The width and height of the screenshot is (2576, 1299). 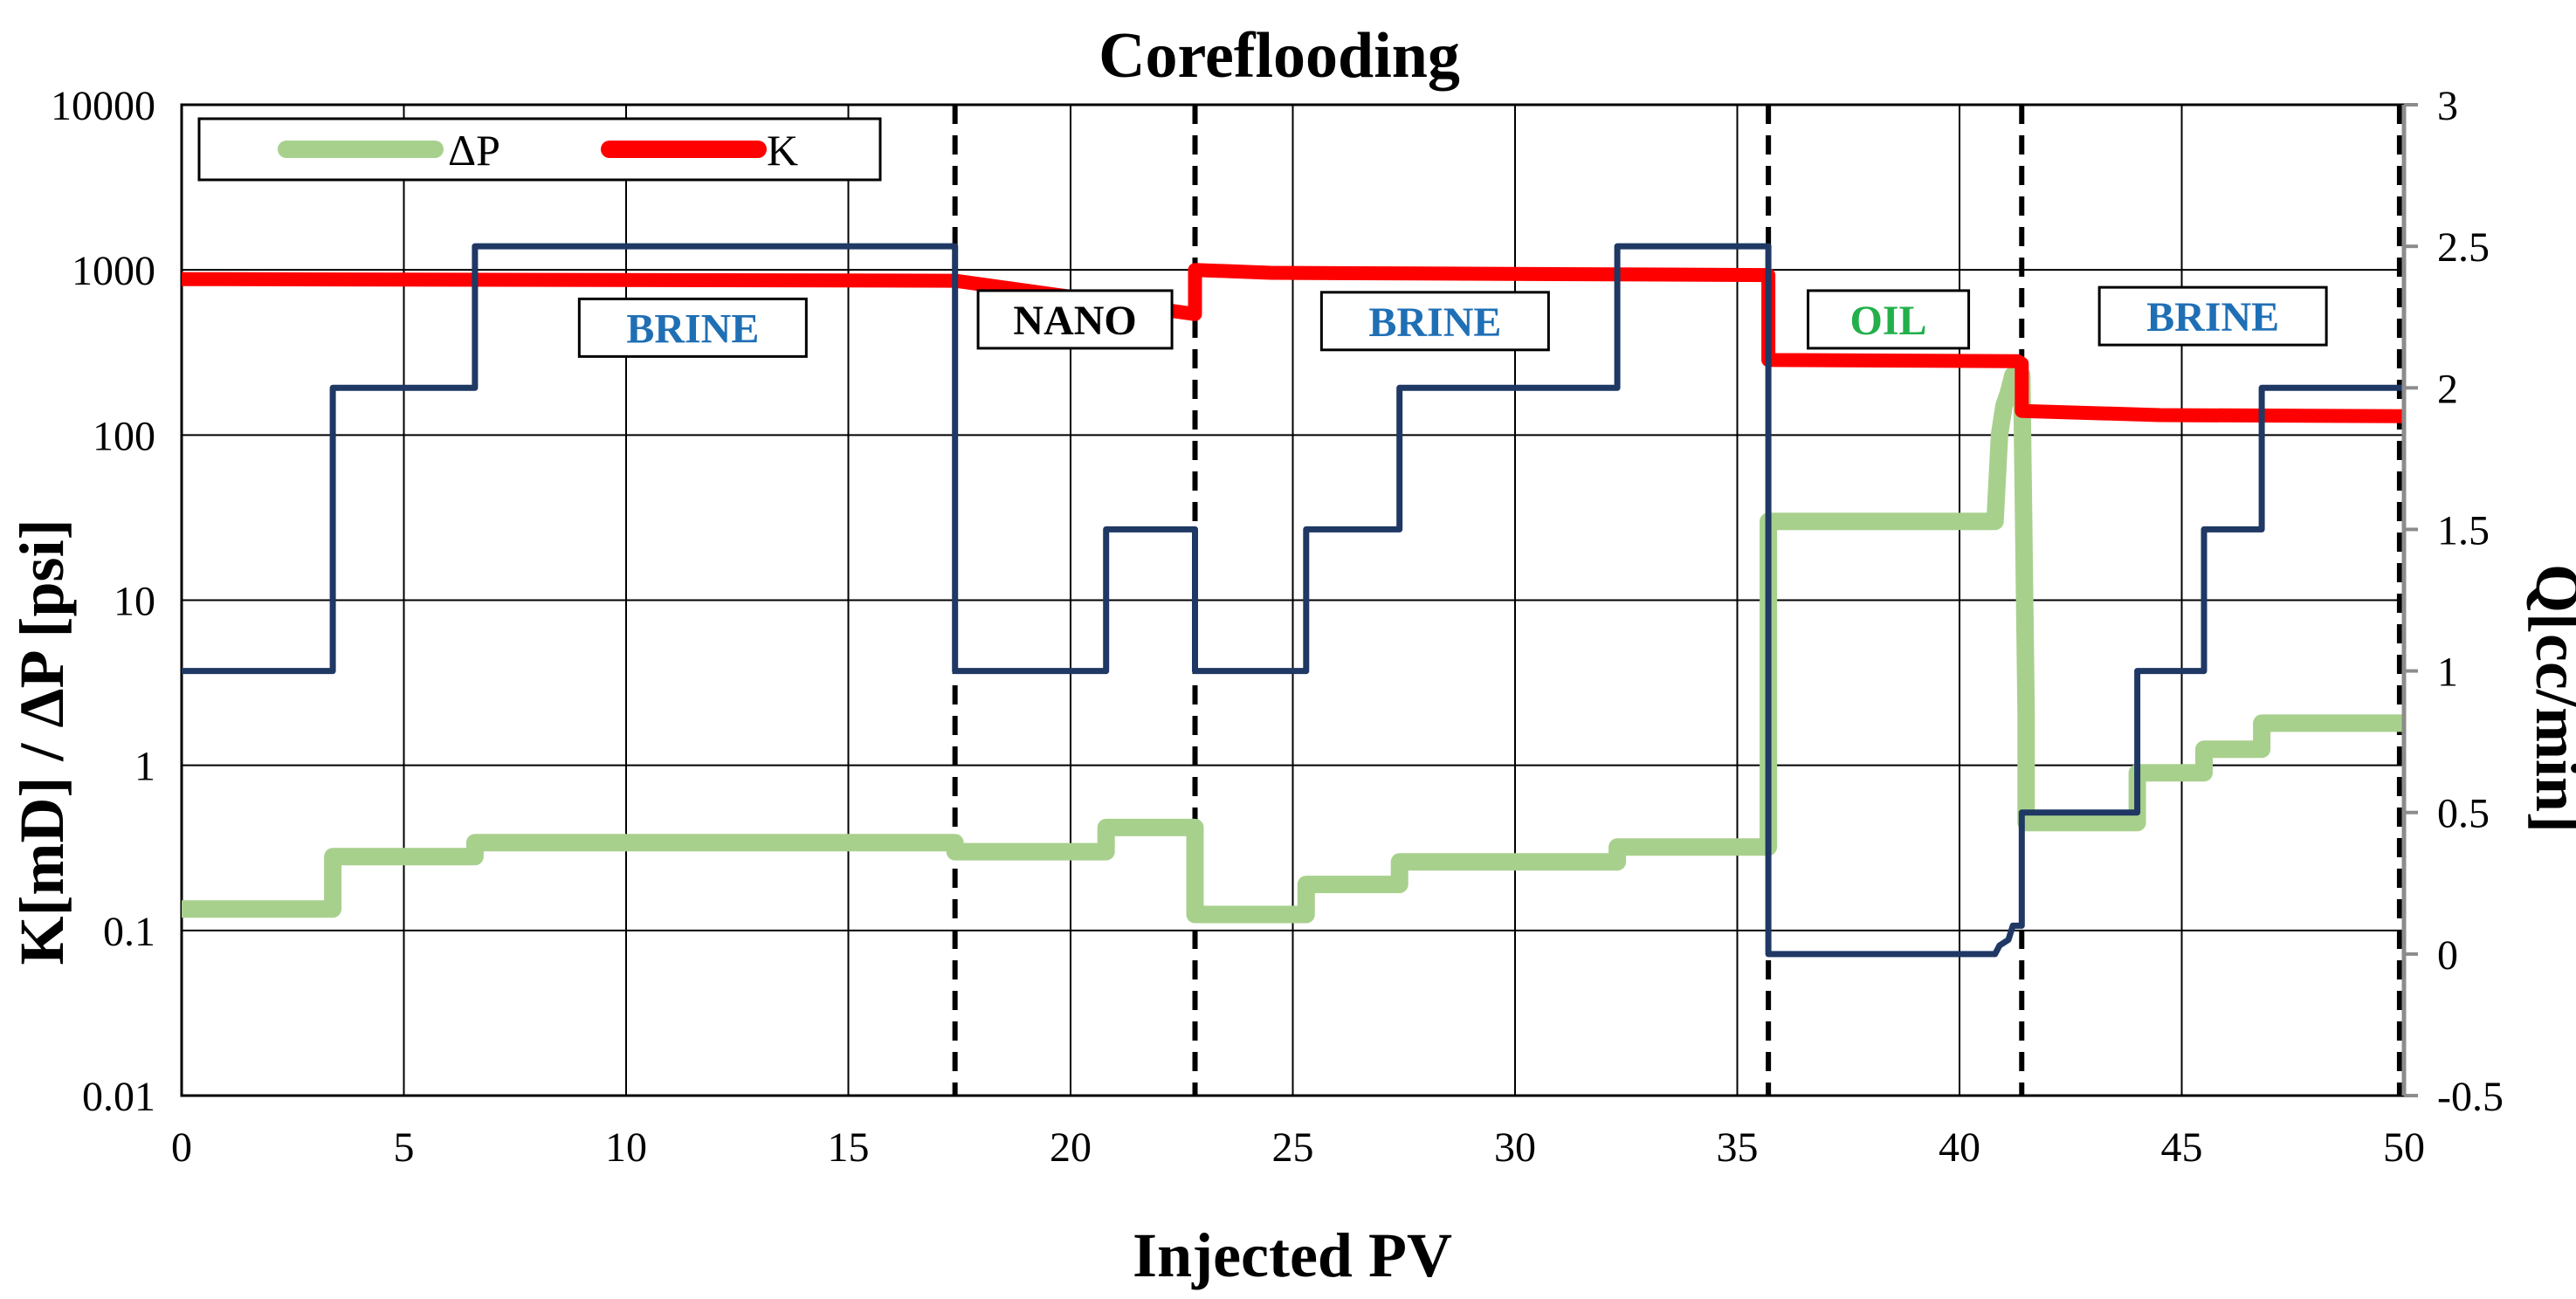 What do you see at coordinates (124, 436) in the screenshot?
I see `left-tick-label: 100` at bounding box center [124, 436].